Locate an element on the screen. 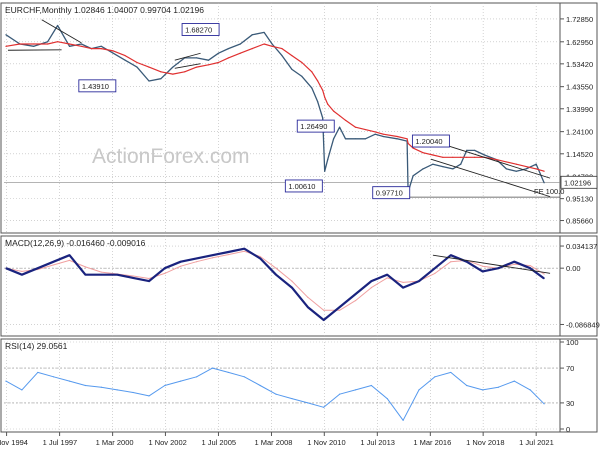 The image size is (600, 450). price-ytick-label: 1.43550 is located at coordinates (579, 87).